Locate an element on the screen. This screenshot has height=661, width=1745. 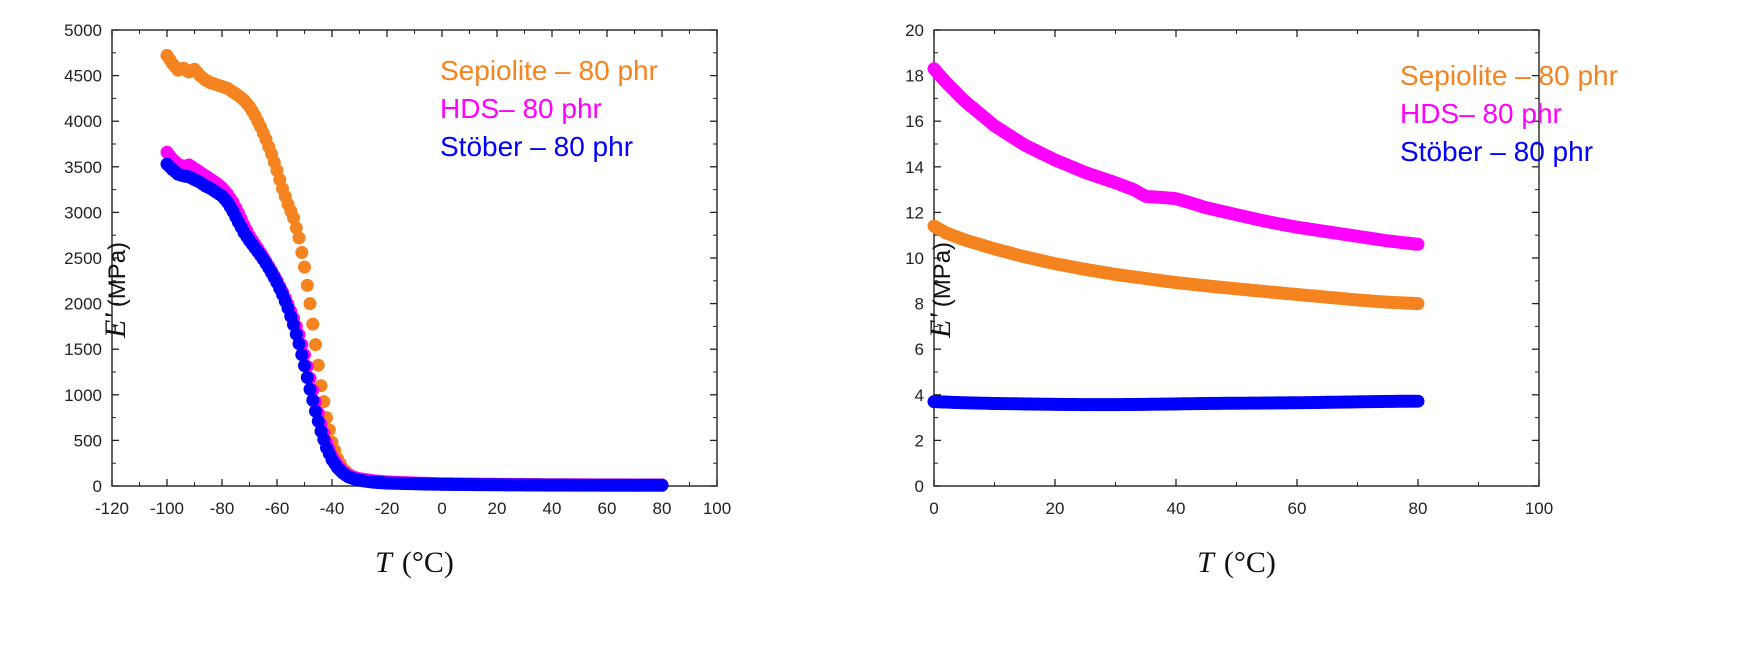
left-x-axis-title: T (°C) is located at coordinates (414, 562).